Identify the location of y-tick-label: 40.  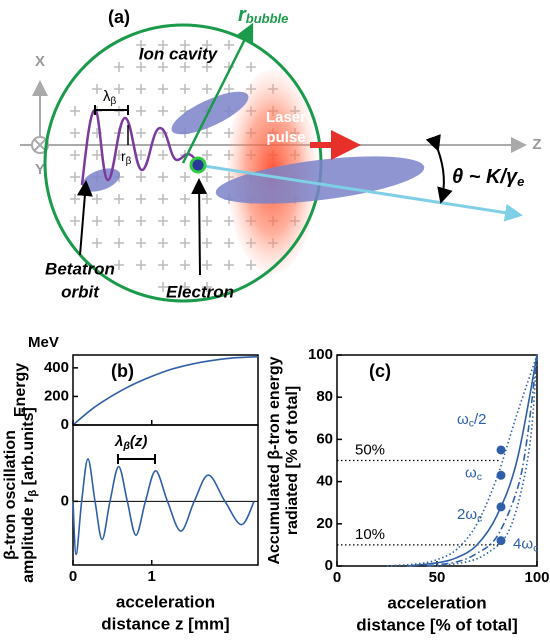
(324, 481).